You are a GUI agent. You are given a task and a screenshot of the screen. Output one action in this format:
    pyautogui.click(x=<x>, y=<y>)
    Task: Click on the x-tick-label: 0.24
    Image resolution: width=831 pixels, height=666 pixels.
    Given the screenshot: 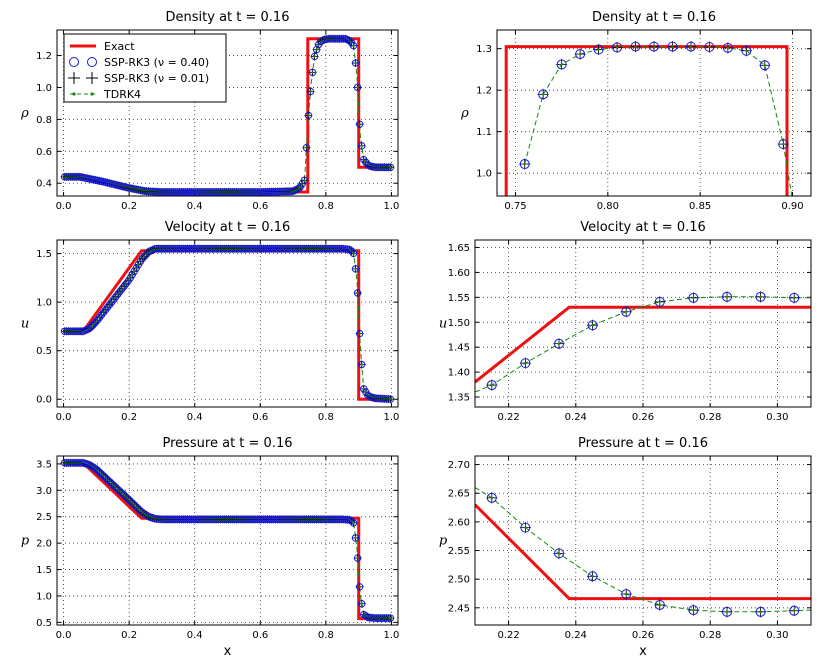 What is the action you would take?
    pyautogui.click(x=576, y=635)
    